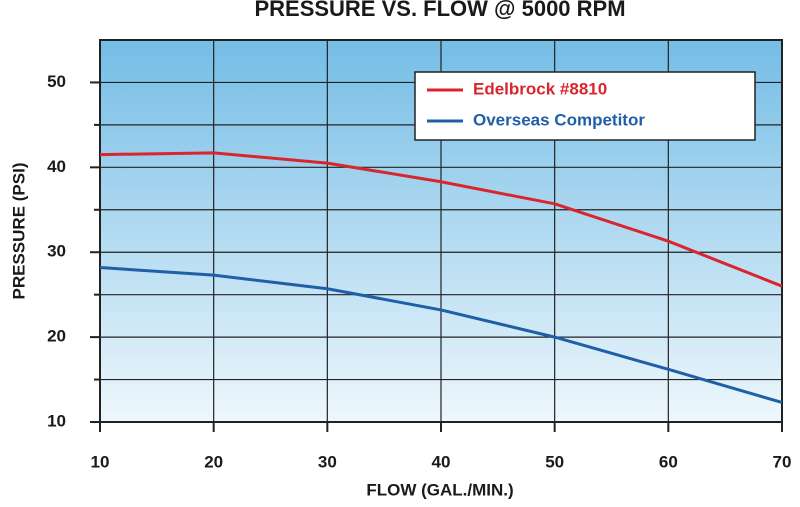 The width and height of the screenshot is (800, 507). What do you see at coordinates (554, 461) in the screenshot?
I see `x-tick-label: 50` at bounding box center [554, 461].